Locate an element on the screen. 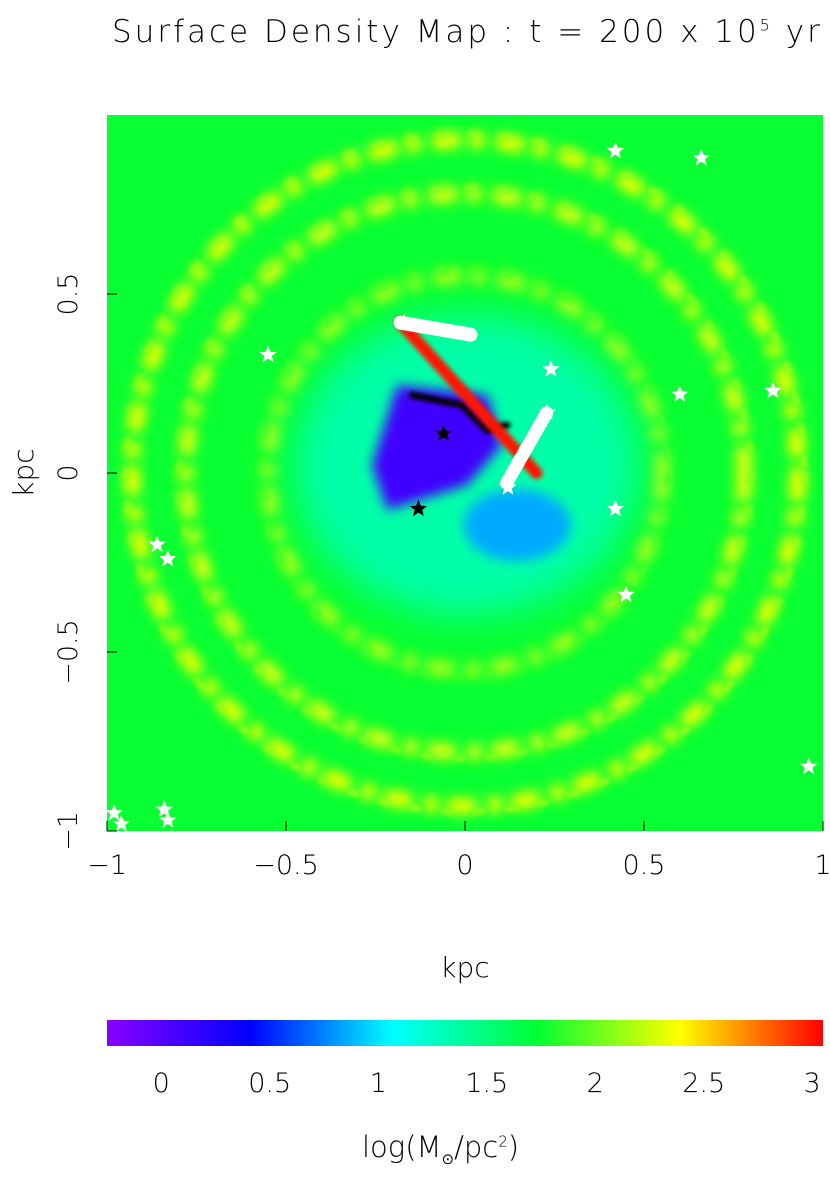  colorbar-tick-label: 1 is located at coordinates (378, 1083).